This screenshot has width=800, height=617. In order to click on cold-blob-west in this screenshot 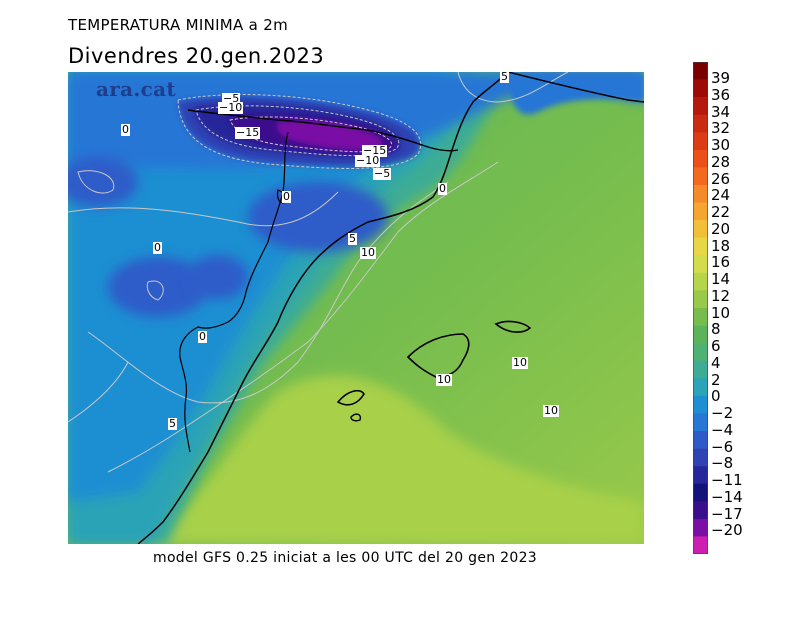, I will do `click(103, 182)`.